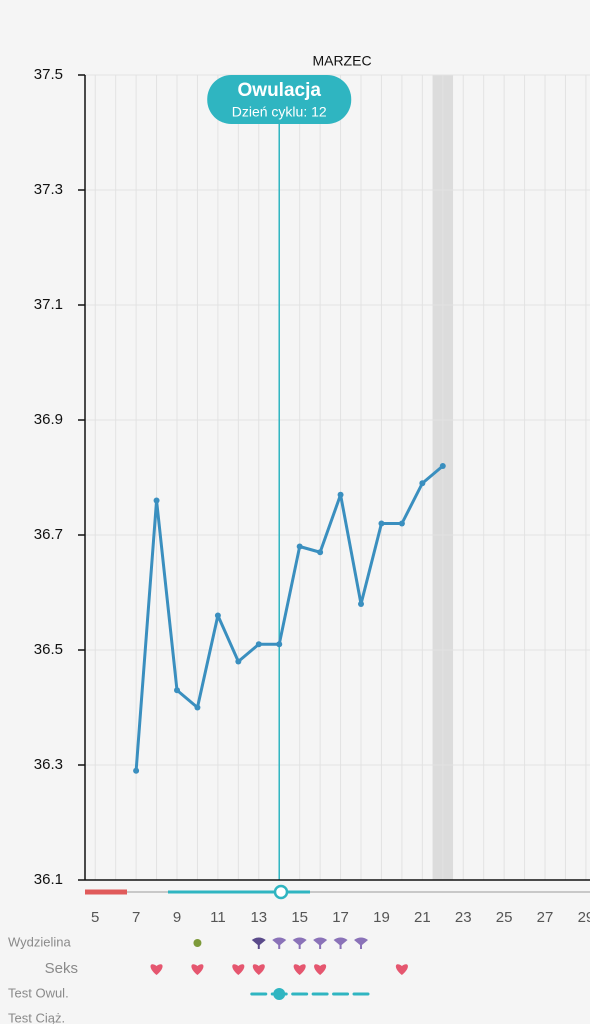 The height and width of the screenshot is (1024, 590). I want to click on y-tick-label: 36.5, so click(48, 649).